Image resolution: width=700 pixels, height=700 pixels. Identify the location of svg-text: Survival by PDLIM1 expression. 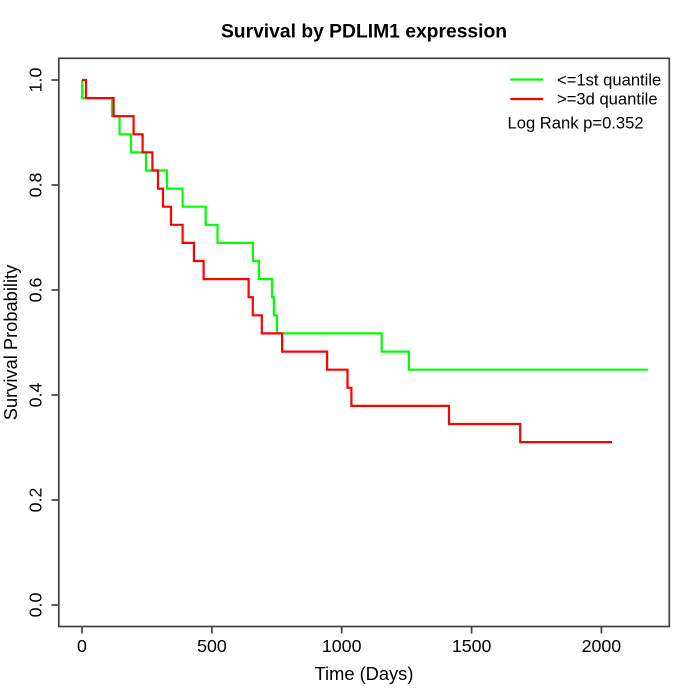
(364, 32).